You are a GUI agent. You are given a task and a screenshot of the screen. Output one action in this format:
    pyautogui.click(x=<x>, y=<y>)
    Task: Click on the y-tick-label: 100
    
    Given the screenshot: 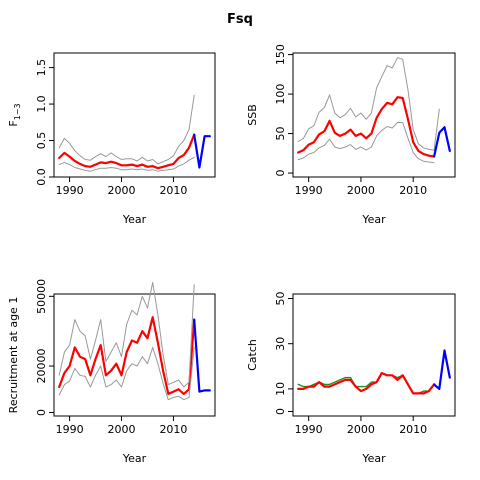 What is the action you would take?
    pyautogui.click(x=280, y=94)
    